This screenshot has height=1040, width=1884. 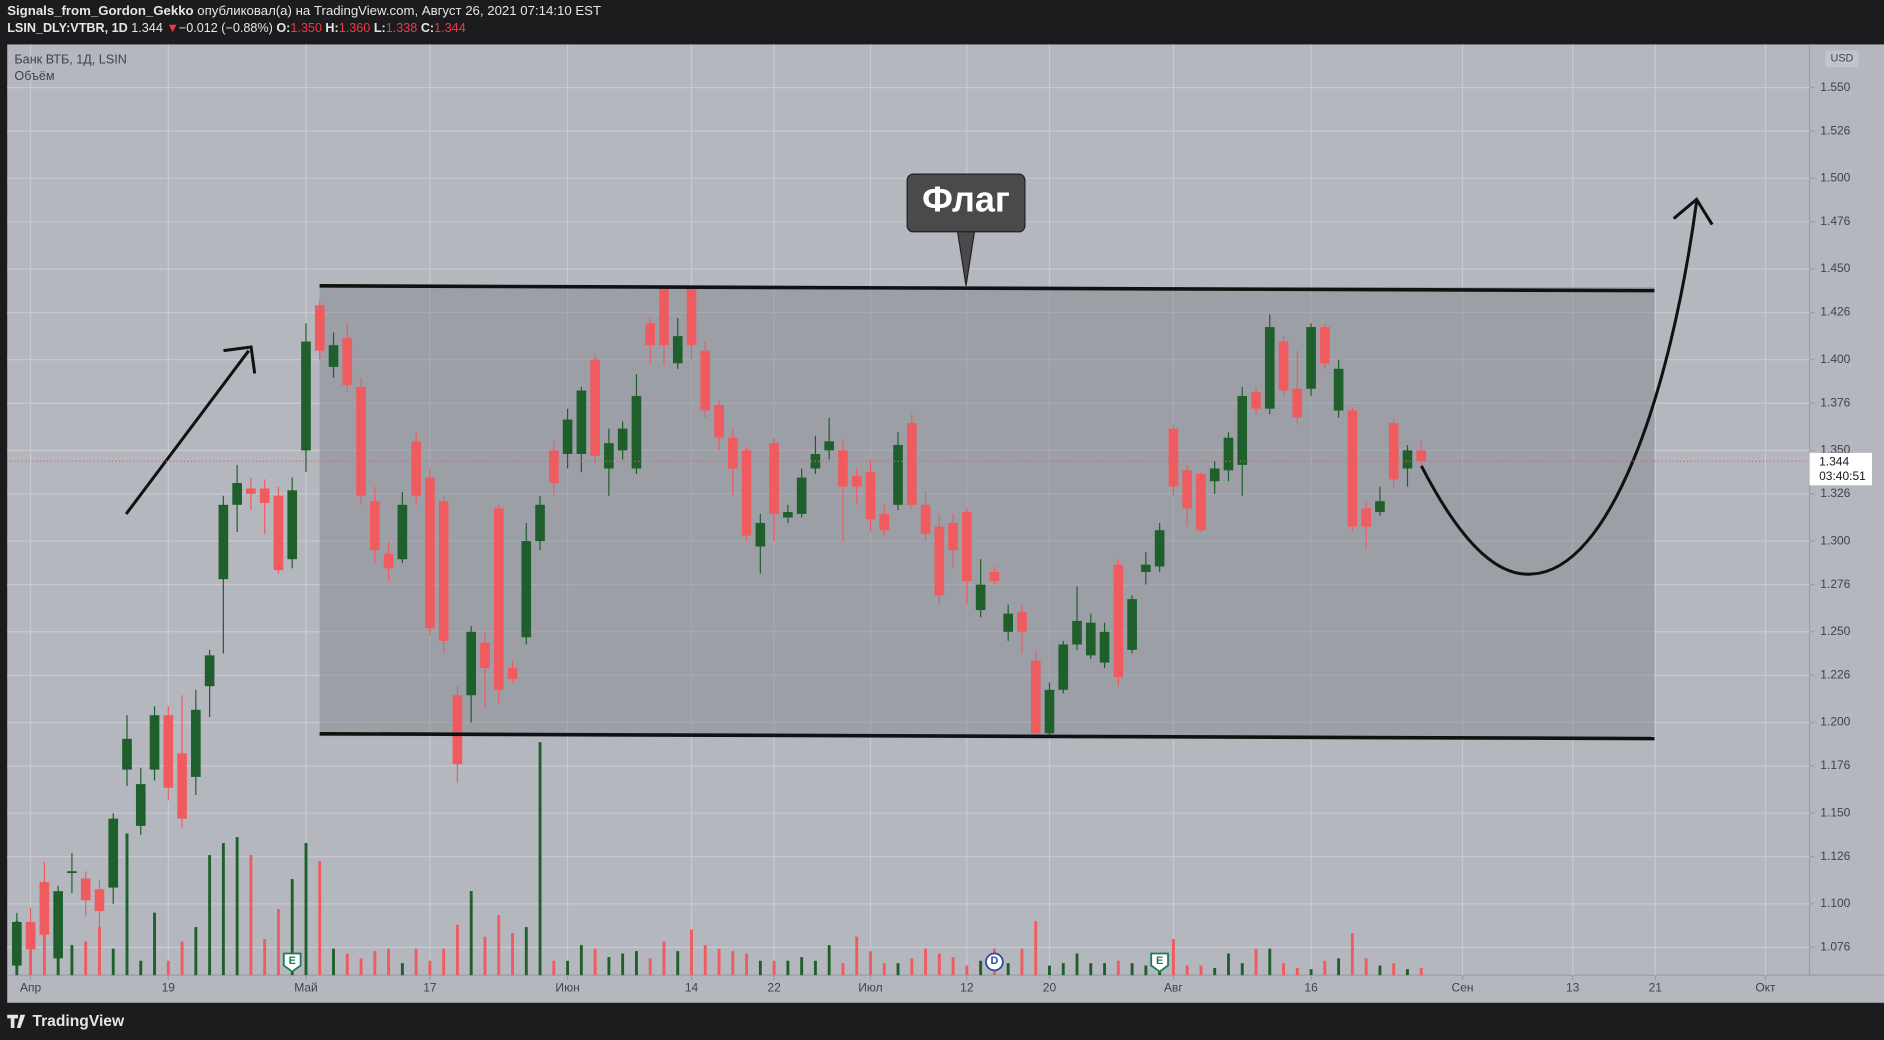 What do you see at coordinates (306, 28) in the screenshot?
I see `o-value: 1.350` at bounding box center [306, 28].